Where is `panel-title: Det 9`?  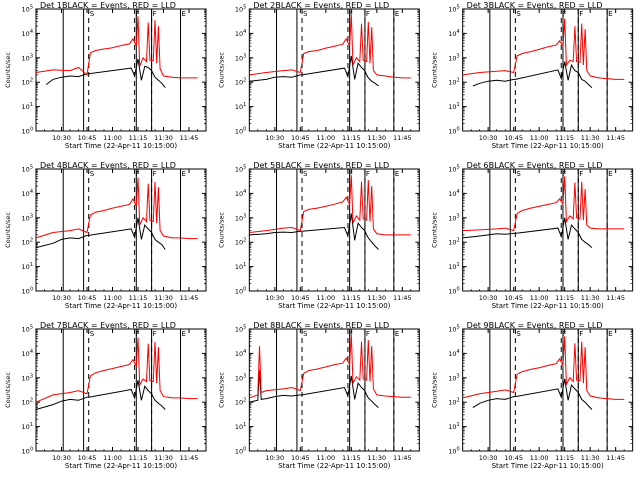
panel-title: Det 9 is located at coordinates (478, 325).